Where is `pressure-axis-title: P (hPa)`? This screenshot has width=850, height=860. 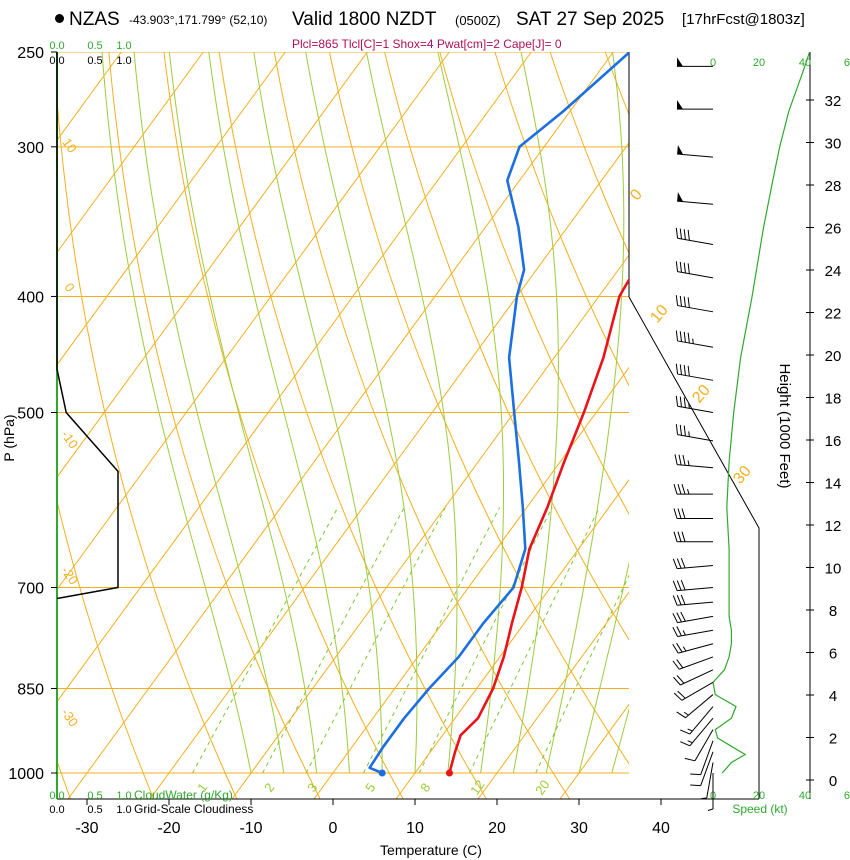
pressure-axis-title: P (hPa) is located at coordinates (9, 437).